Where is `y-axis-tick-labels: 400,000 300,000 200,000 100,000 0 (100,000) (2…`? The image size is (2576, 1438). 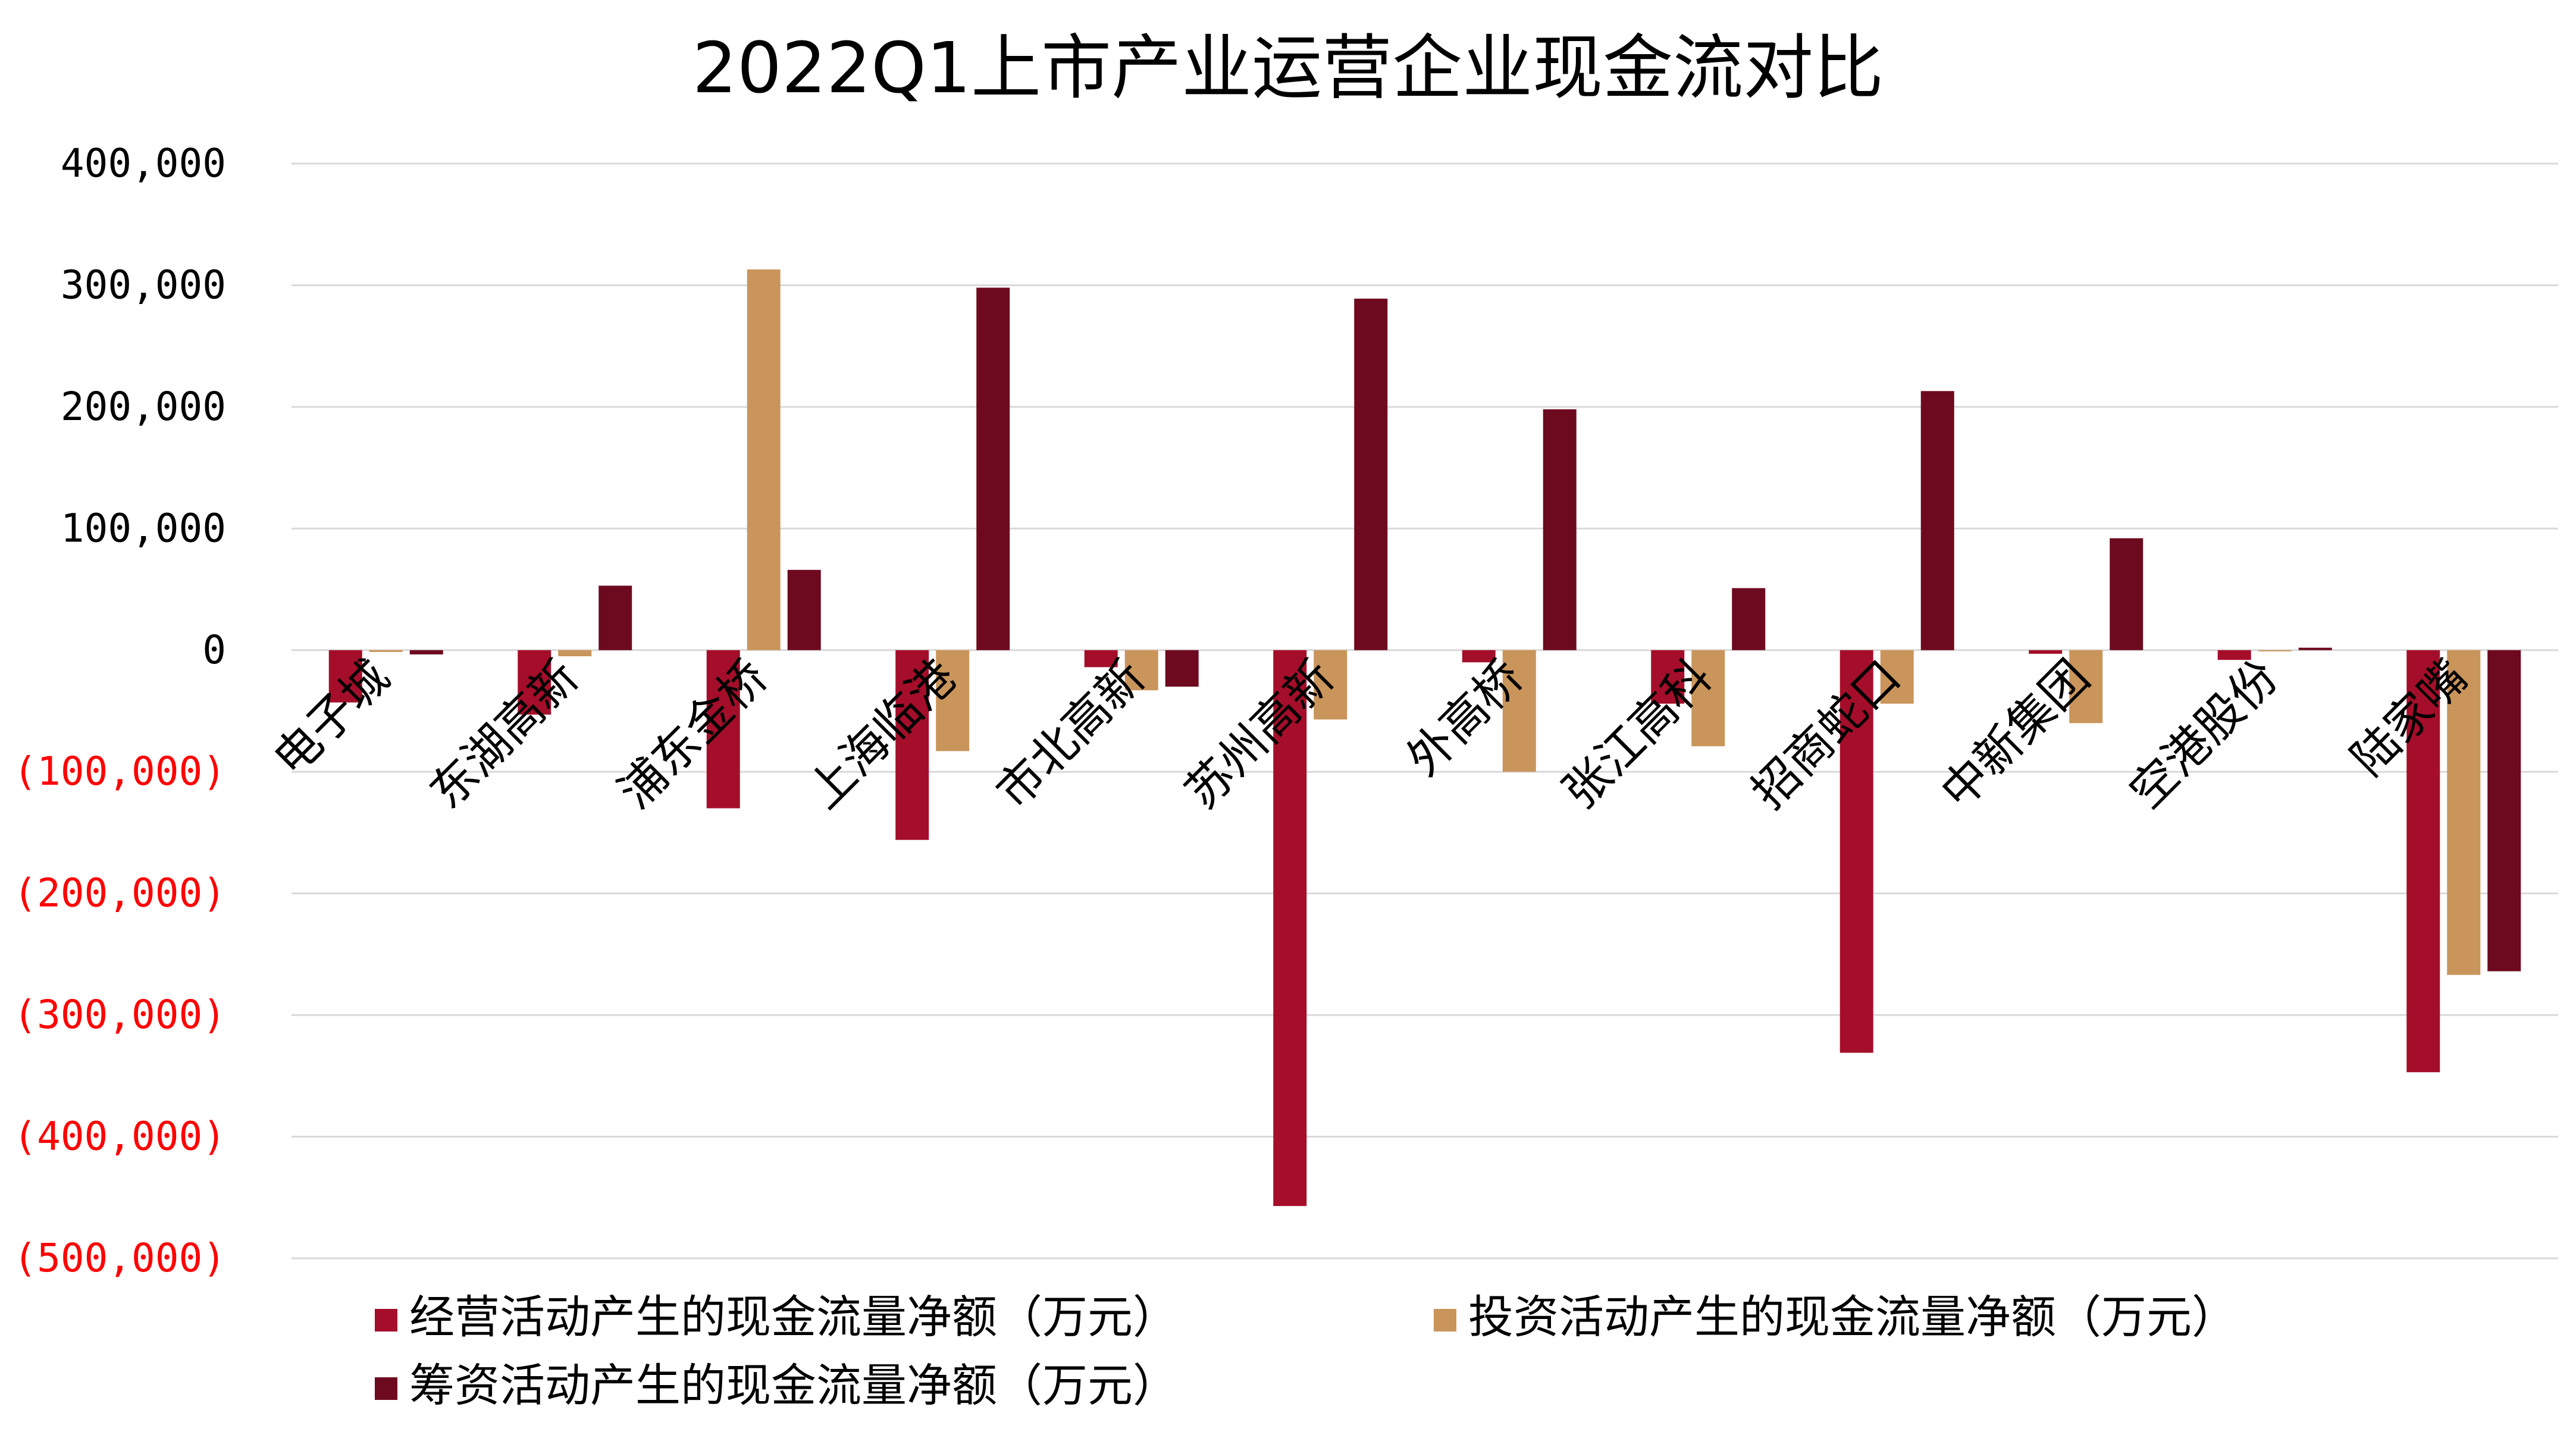 y-axis-tick-labels: 400,000 300,000 200,000 100,000 0 (100,000) (2… is located at coordinates (120, 710).